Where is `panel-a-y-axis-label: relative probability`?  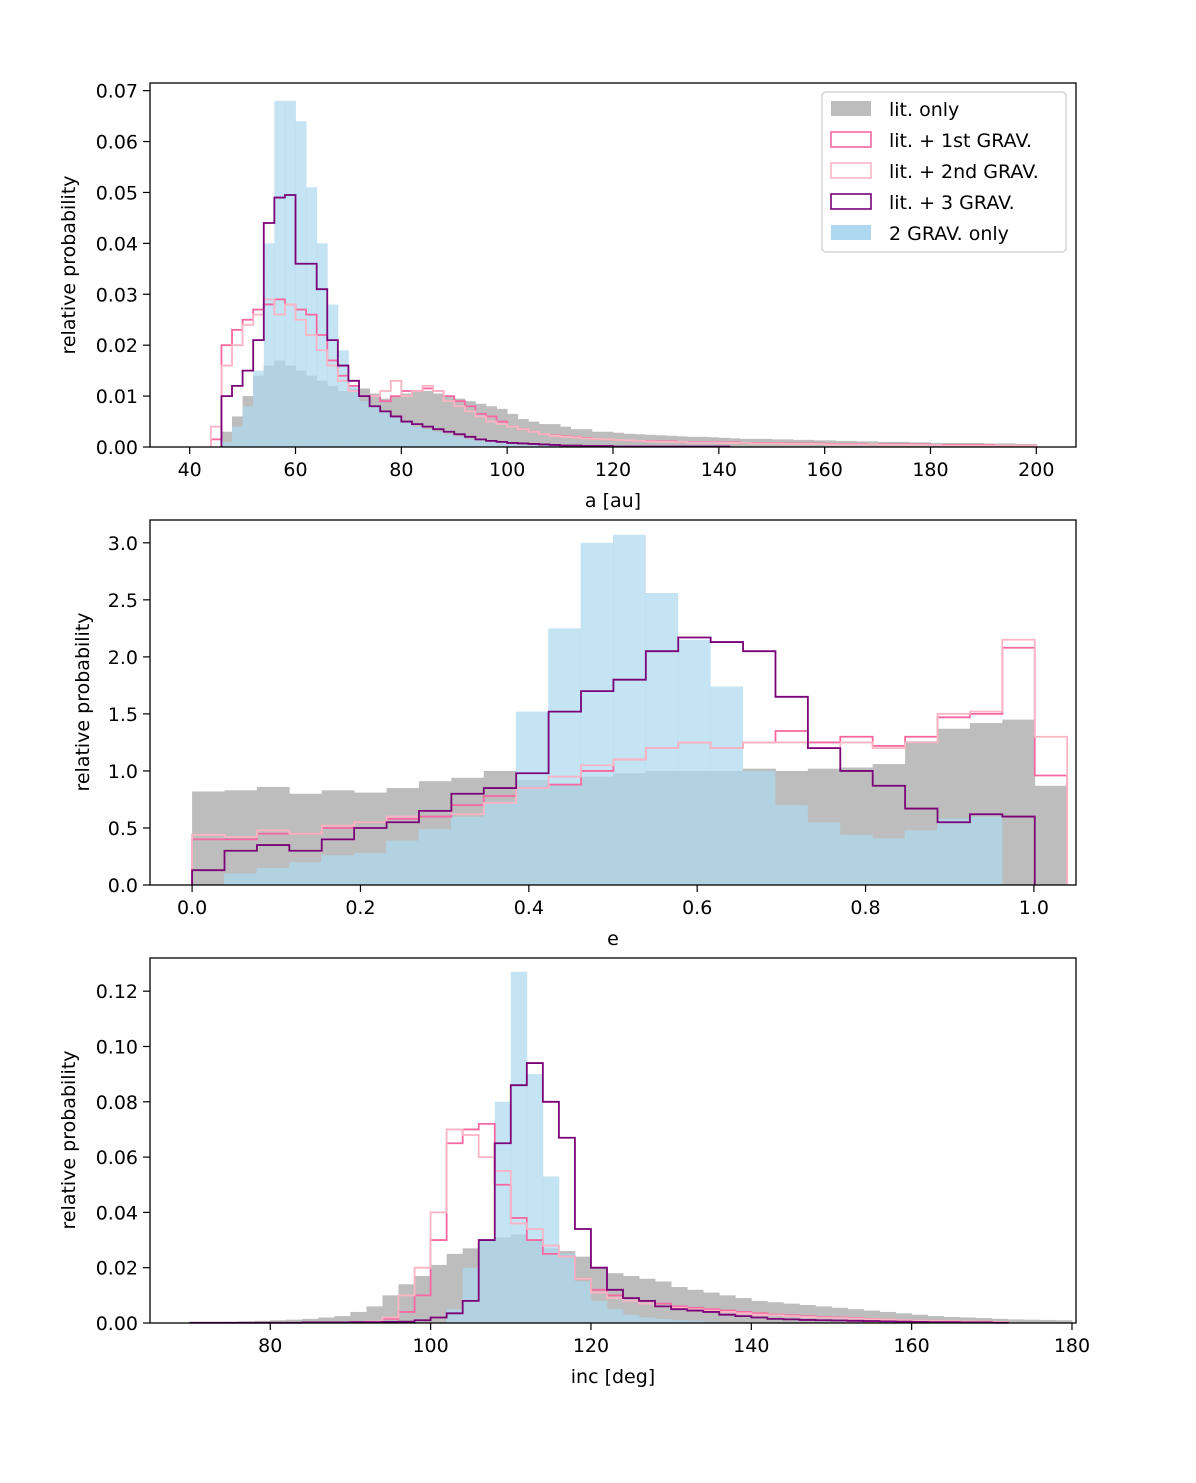
panel-a-y-axis-label: relative probability is located at coordinates (69, 264).